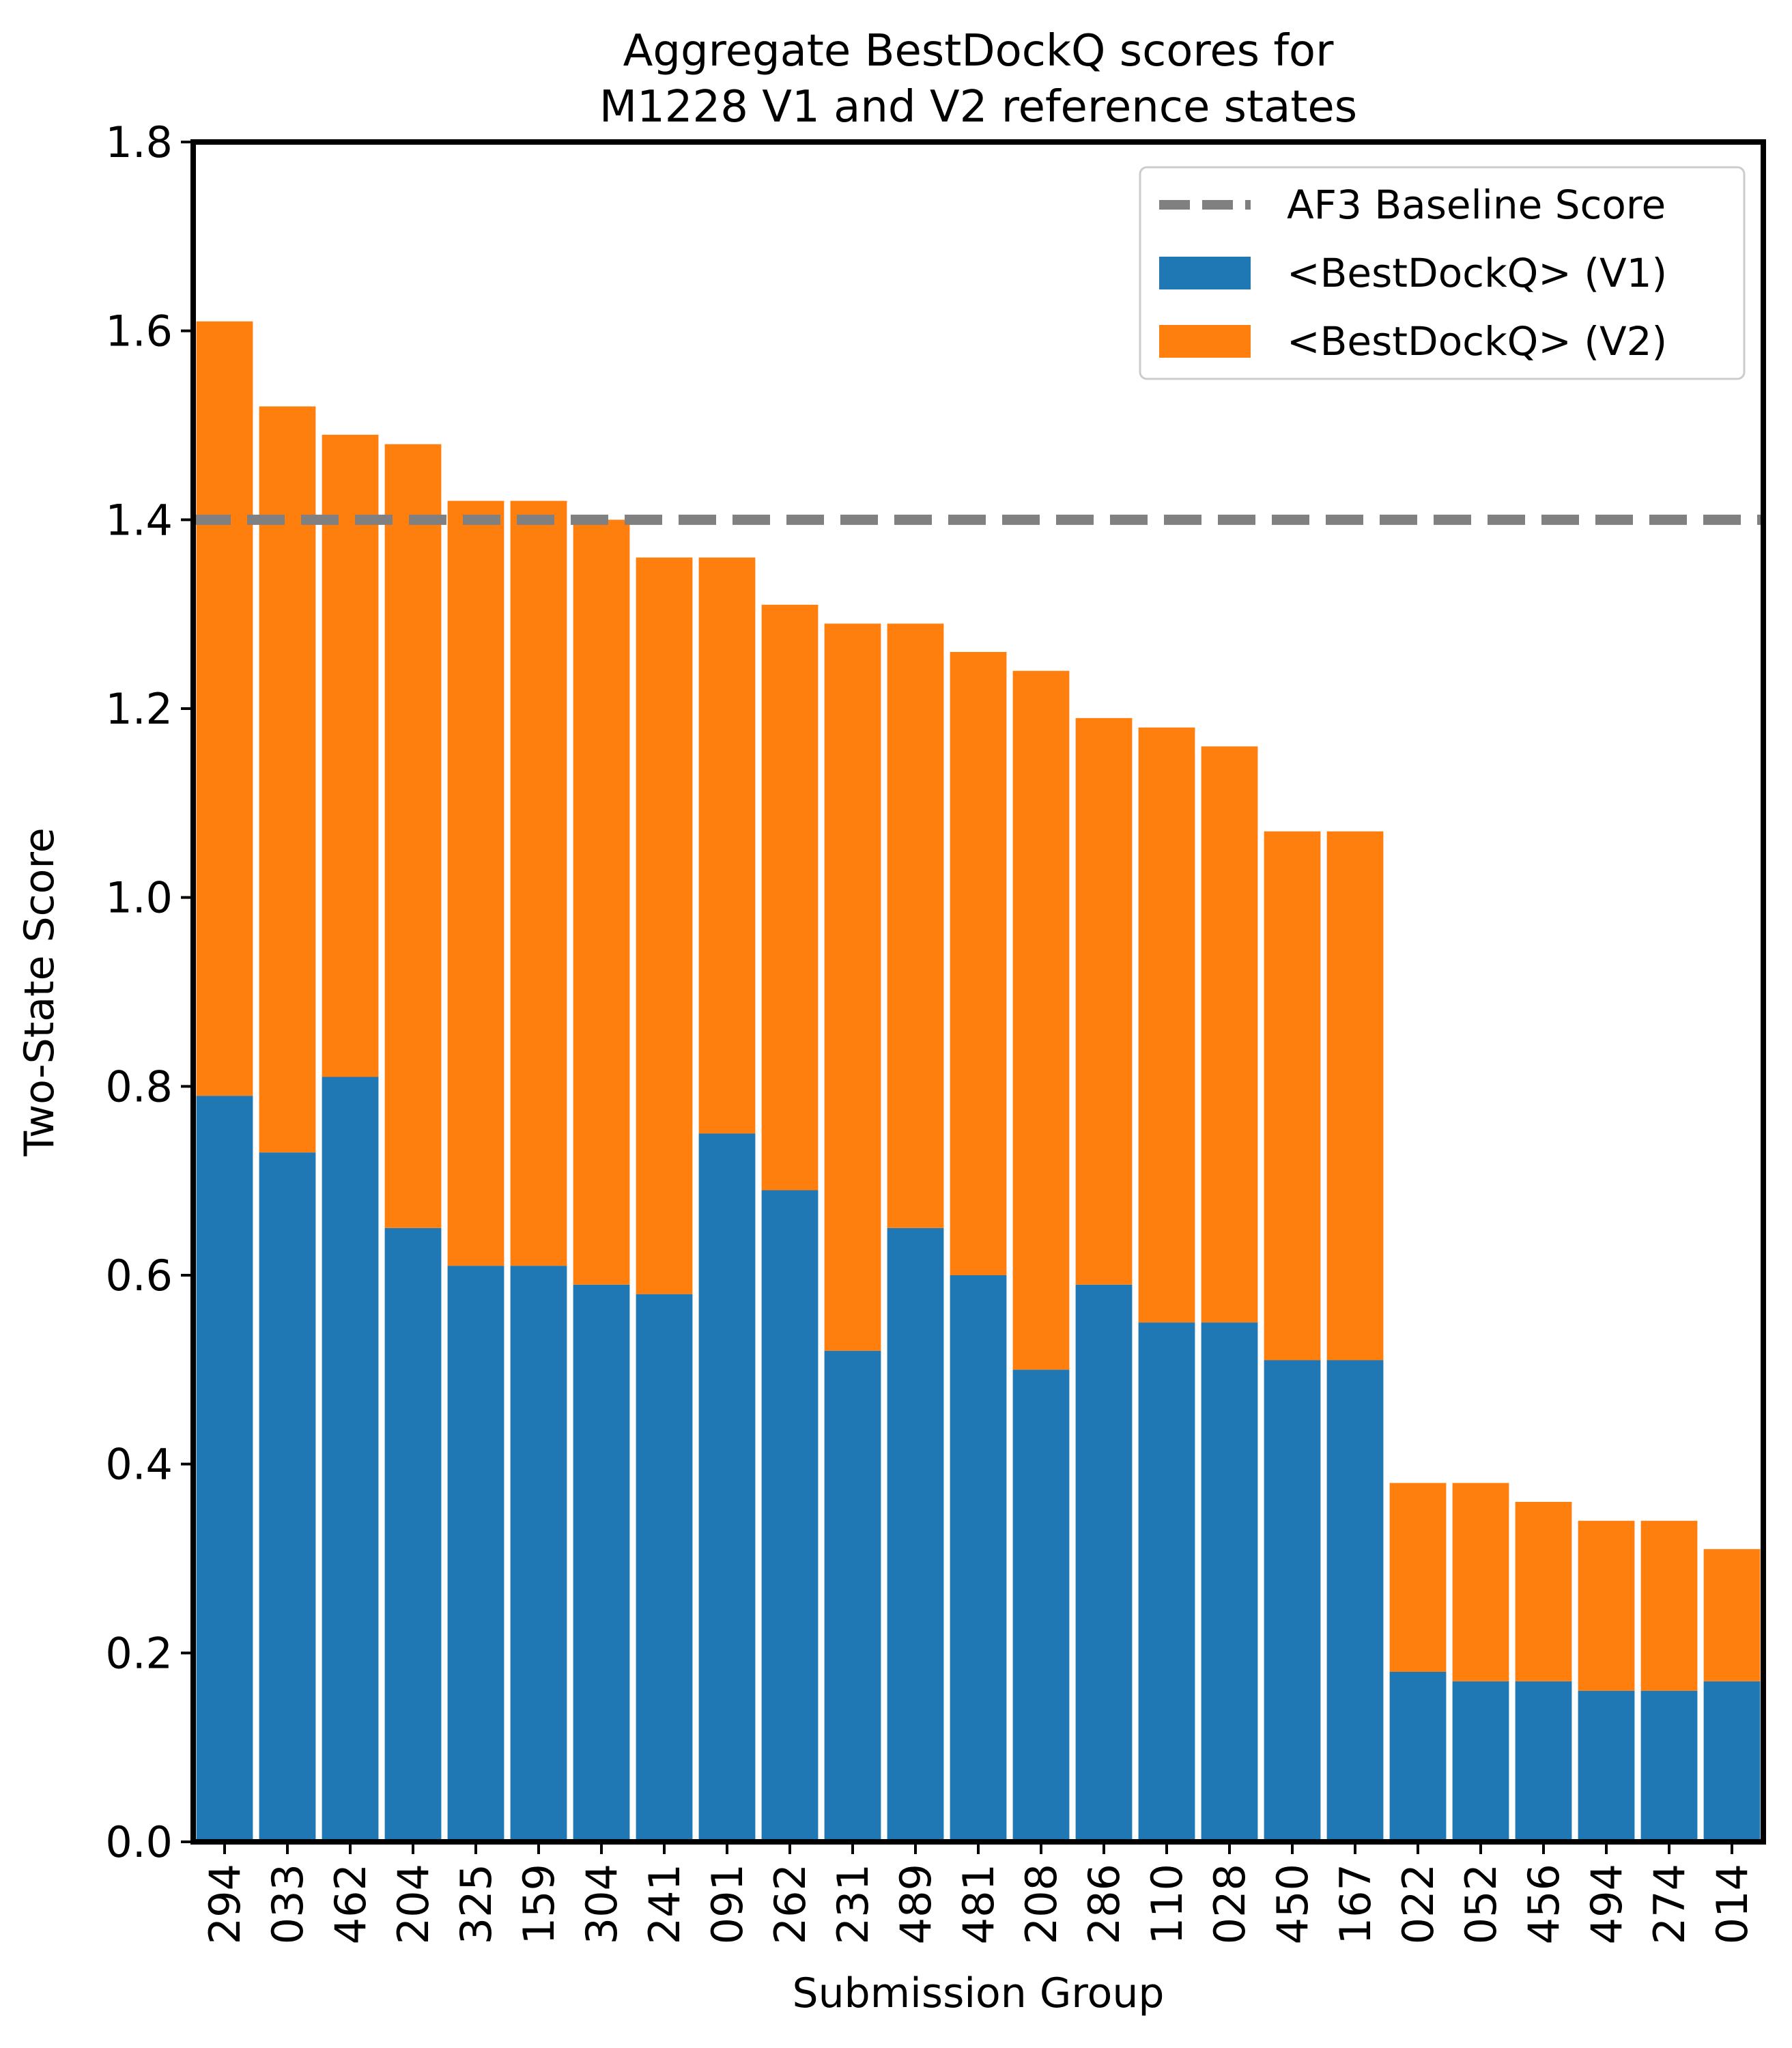  Describe the element at coordinates (978, 107) in the screenshot. I see `chart-title-line: M1228 V1 and V2 reference states` at that location.